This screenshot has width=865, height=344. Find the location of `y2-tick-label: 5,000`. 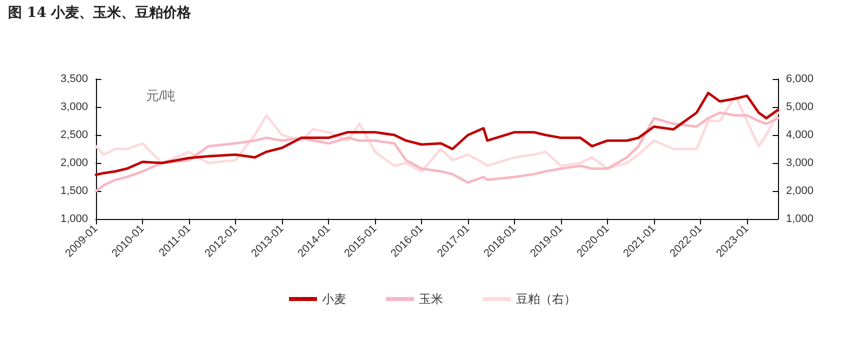

y2-tick-label: 5,000 is located at coordinates (800, 107).